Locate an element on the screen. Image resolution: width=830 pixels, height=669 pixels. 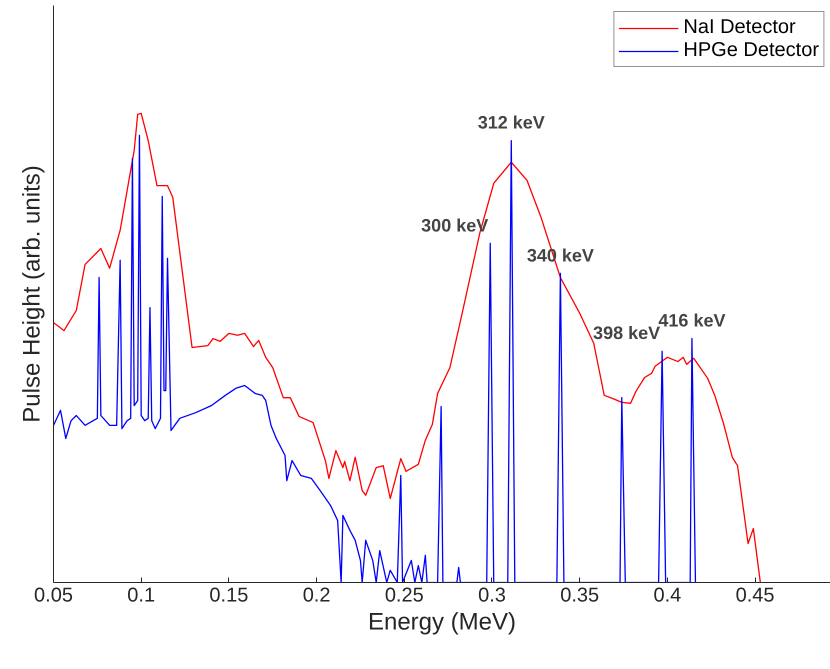
y-axis-title: Pulse Height (arb. units) is located at coordinates (32, 294).